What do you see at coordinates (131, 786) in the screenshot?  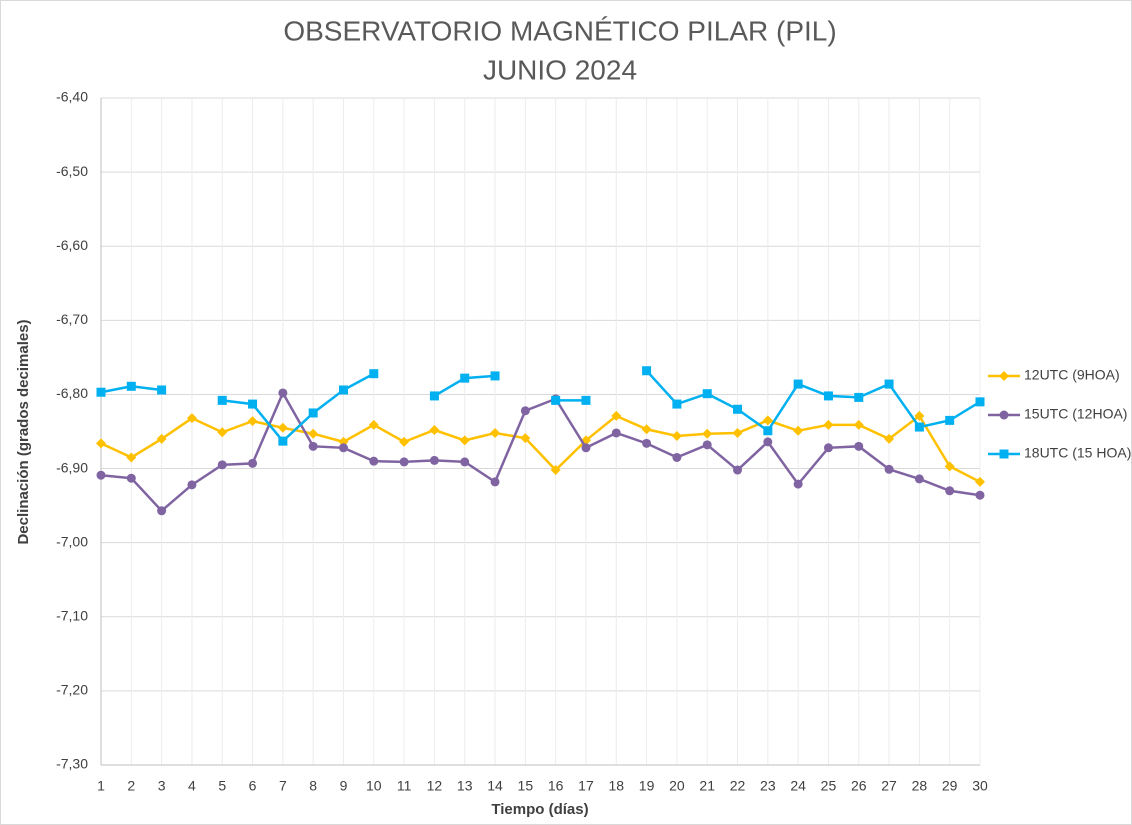 I see `x-tick-label: 2` at bounding box center [131, 786].